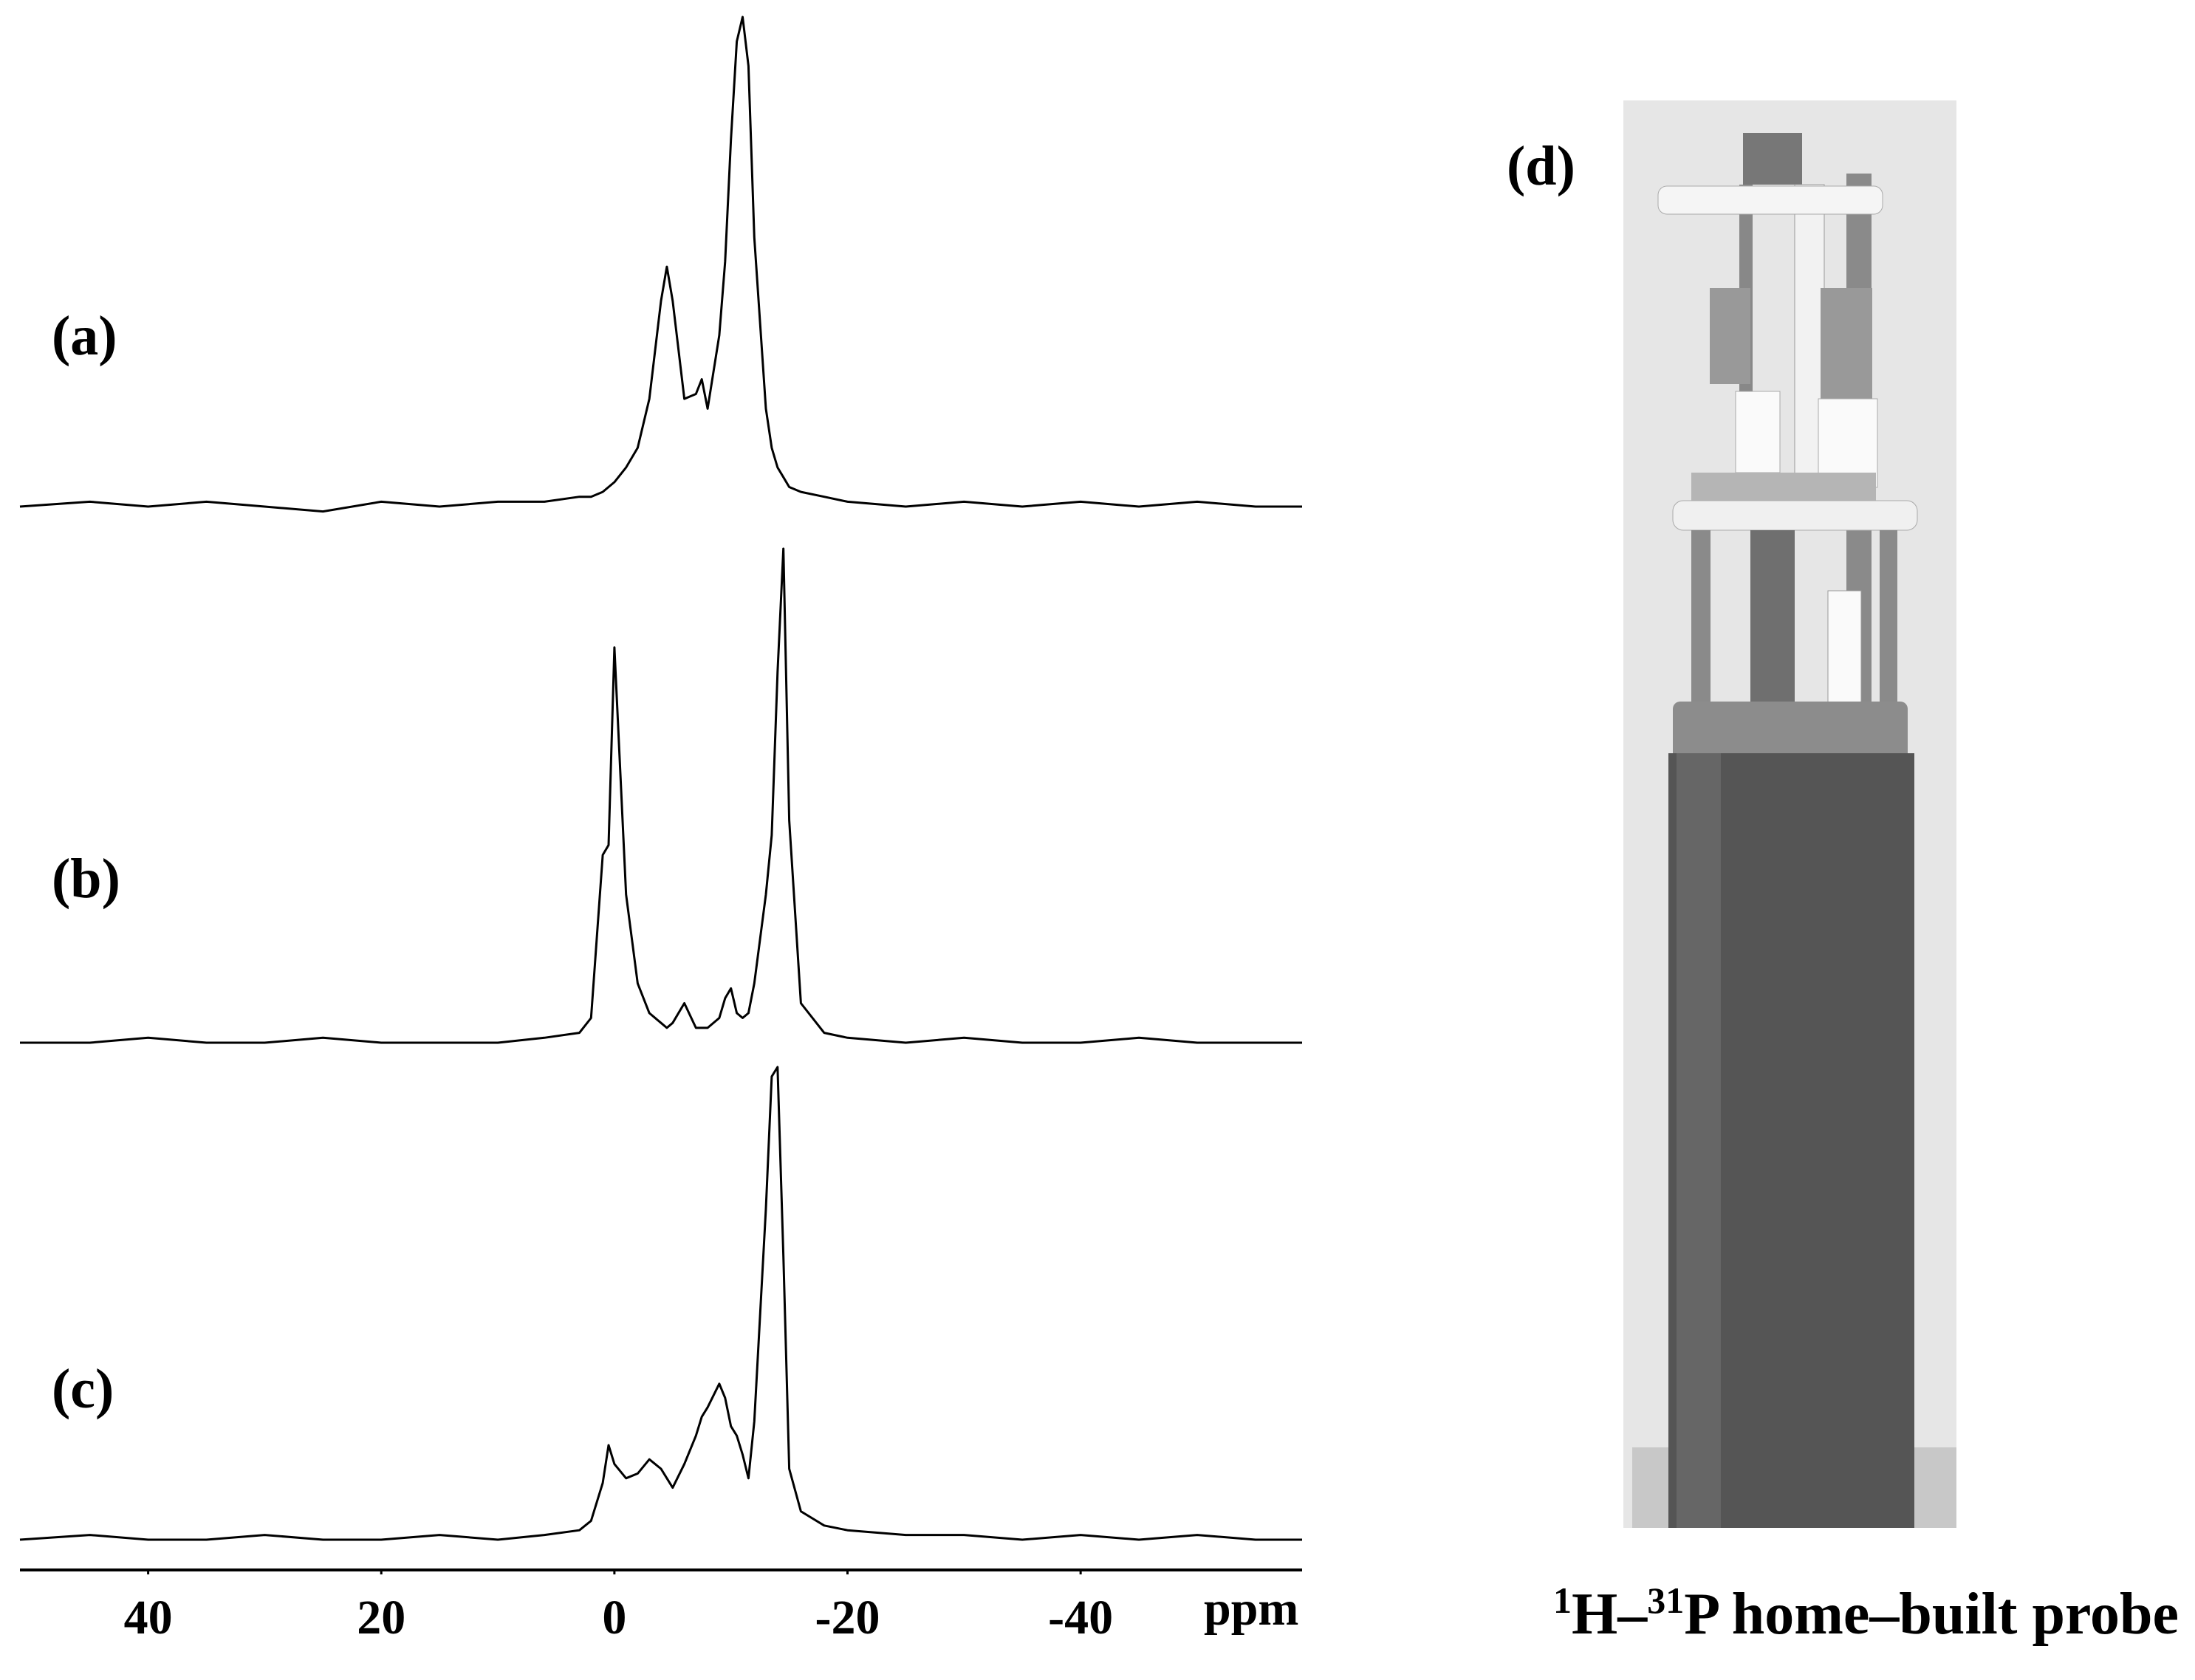 The height and width of the screenshot is (1680, 2195). What do you see at coordinates (1770, 200) in the screenshot?
I see `top-disc` at bounding box center [1770, 200].